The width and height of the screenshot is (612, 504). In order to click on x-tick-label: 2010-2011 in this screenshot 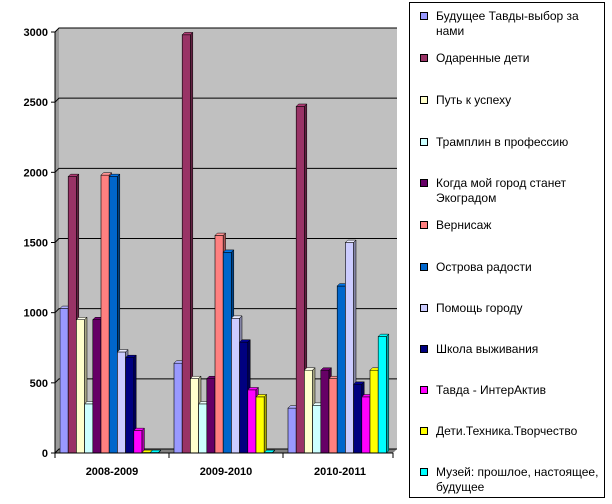, I will do `click(340, 472)`.